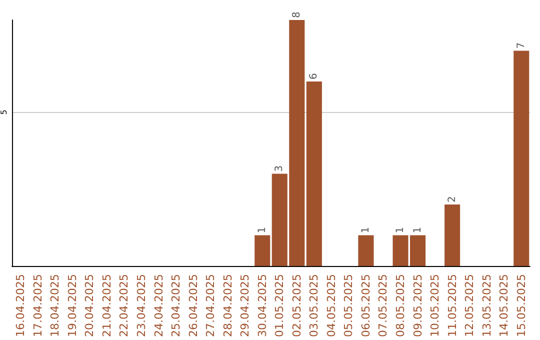 The image size is (540, 340). I want to click on x-tick-label: 19.04.2025, so click(72, 306).